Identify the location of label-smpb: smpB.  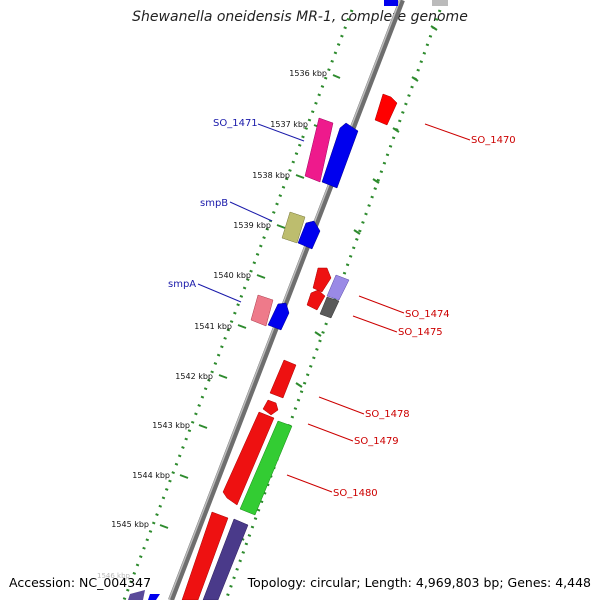
(214, 203).